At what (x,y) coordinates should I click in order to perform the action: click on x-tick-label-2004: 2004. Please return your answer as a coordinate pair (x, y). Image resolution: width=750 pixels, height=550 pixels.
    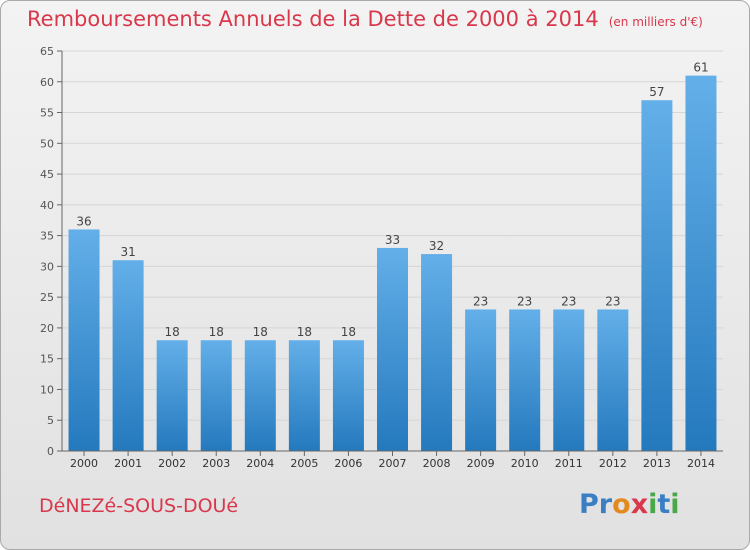
    Looking at the image, I should click on (260, 463).